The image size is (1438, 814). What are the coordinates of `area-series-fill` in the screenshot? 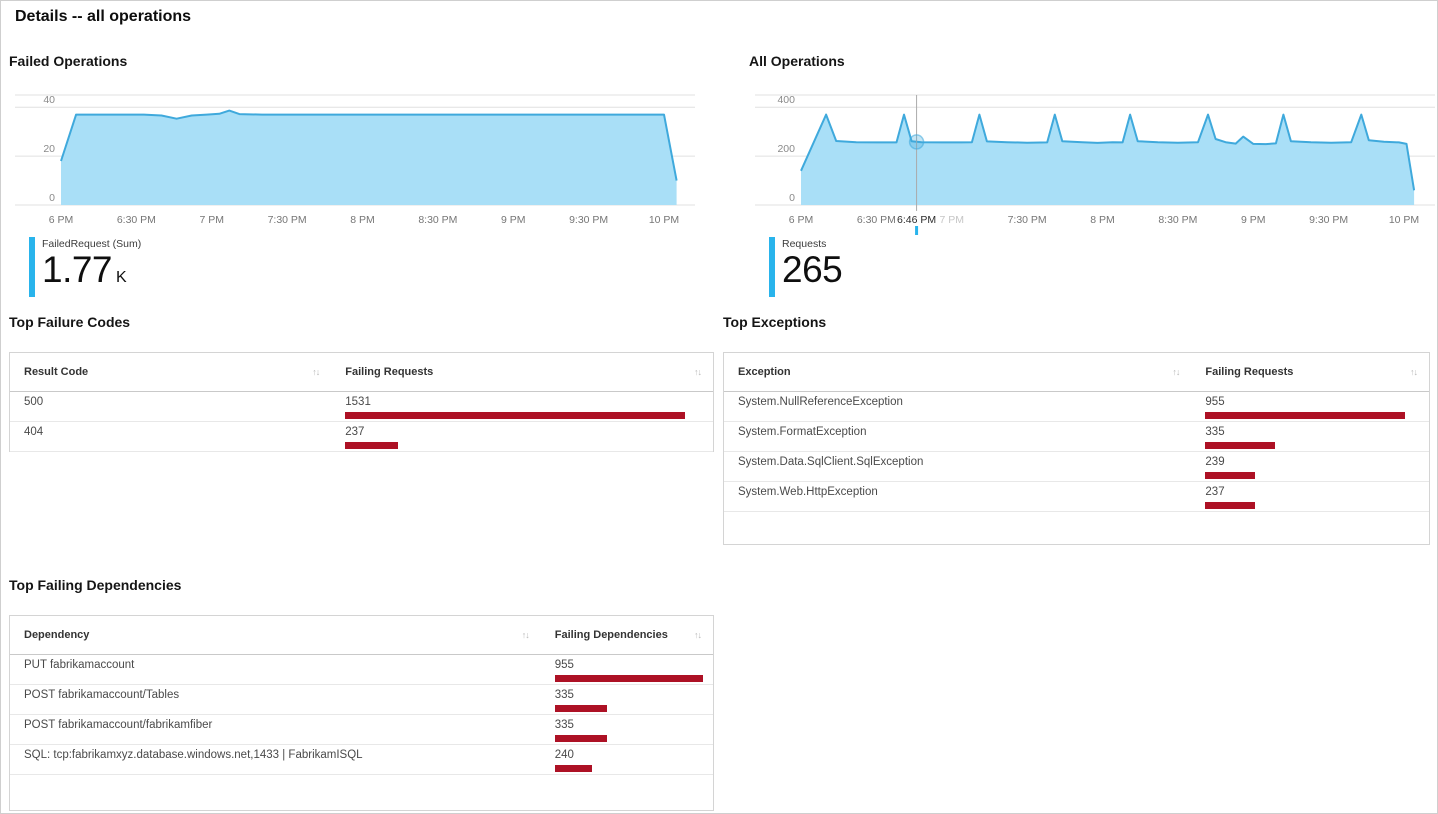 It's located at (1108, 159).